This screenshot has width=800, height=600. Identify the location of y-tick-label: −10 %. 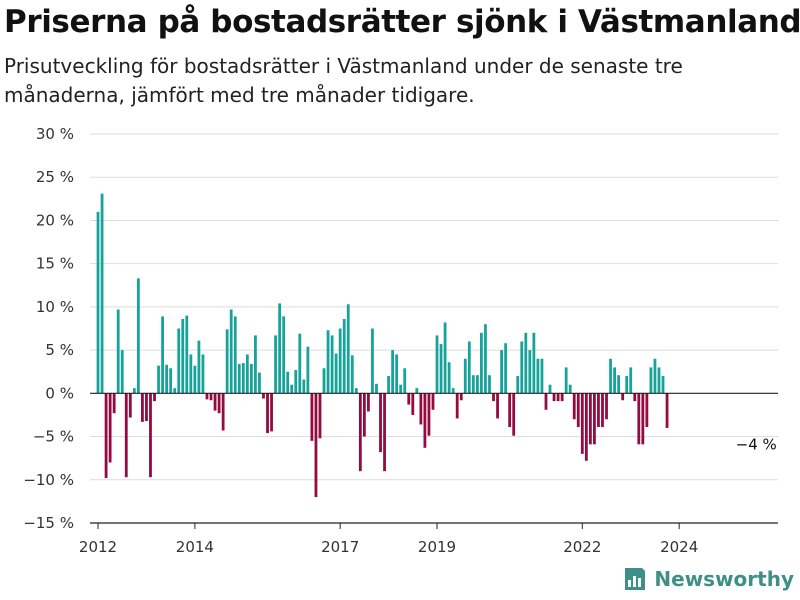
(48, 480).